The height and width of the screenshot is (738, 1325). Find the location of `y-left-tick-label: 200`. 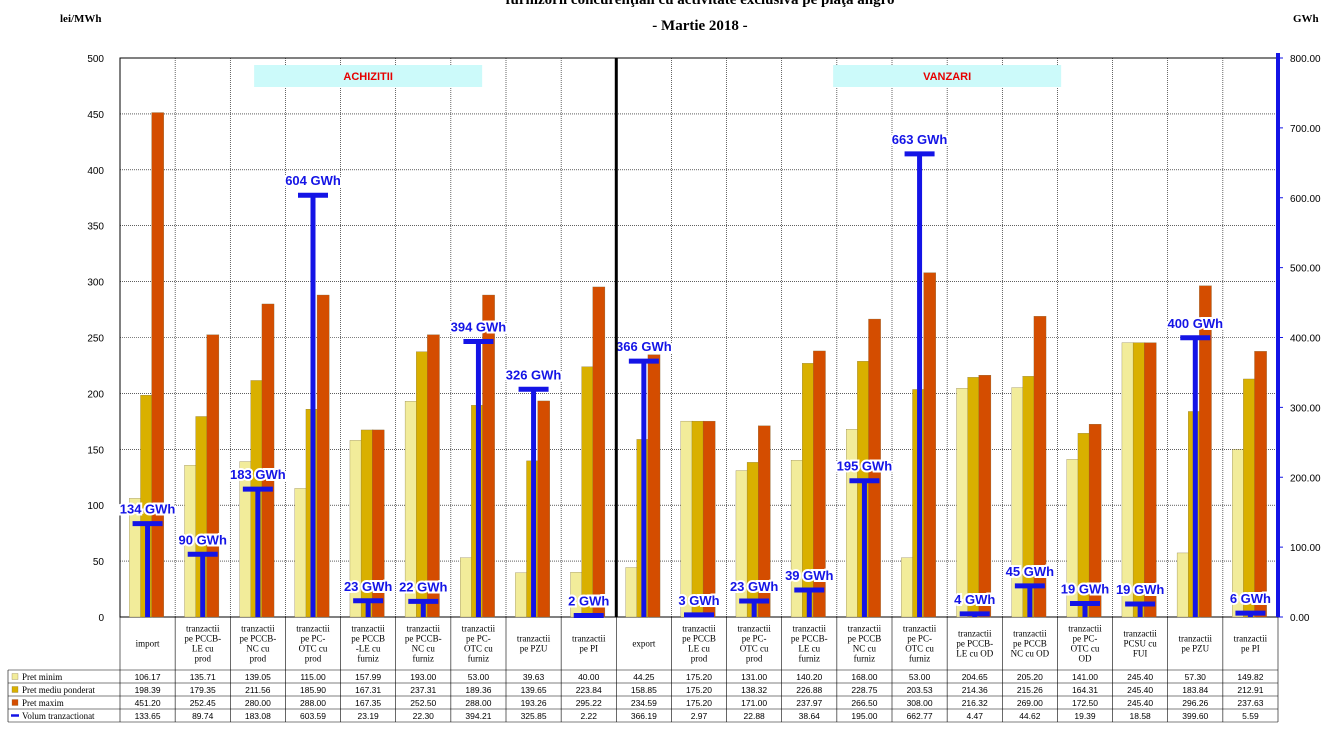

y-left-tick-label: 200 is located at coordinates (95, 394).